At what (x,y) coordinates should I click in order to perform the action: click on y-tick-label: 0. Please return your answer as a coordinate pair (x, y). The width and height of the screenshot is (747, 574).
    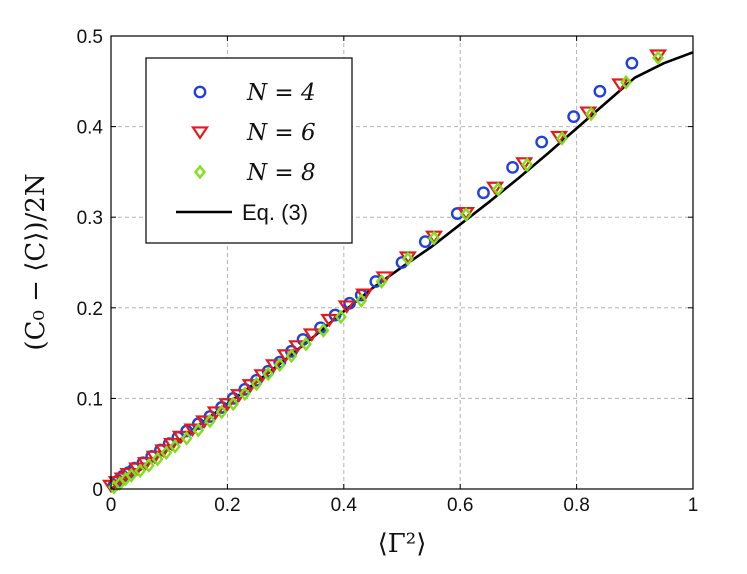
    Looking at the image, I should click on (97, 490).